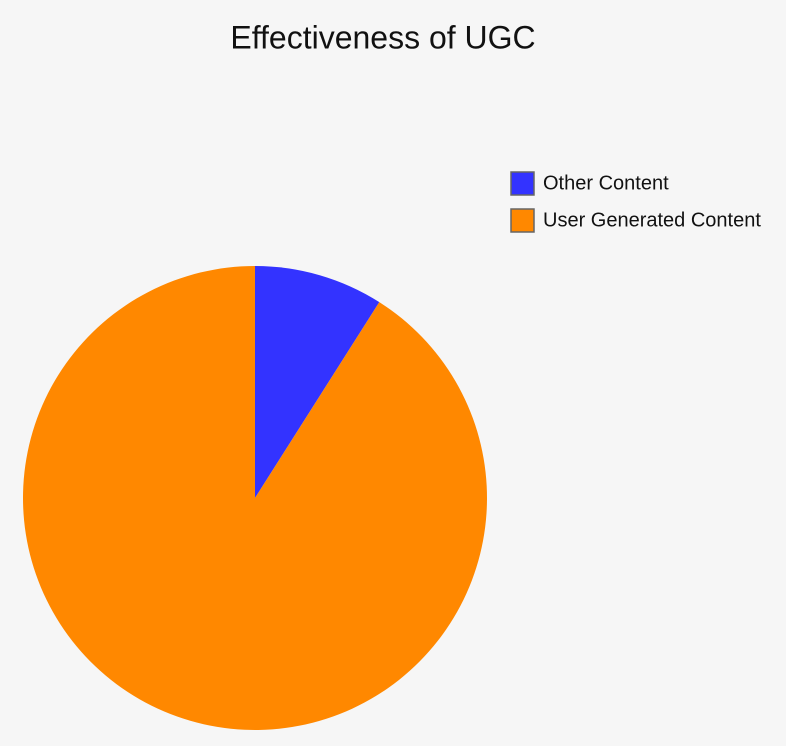 This screenshot has width=786, height=746. I want to click on legend-label: Other Content, so click(606, 183).